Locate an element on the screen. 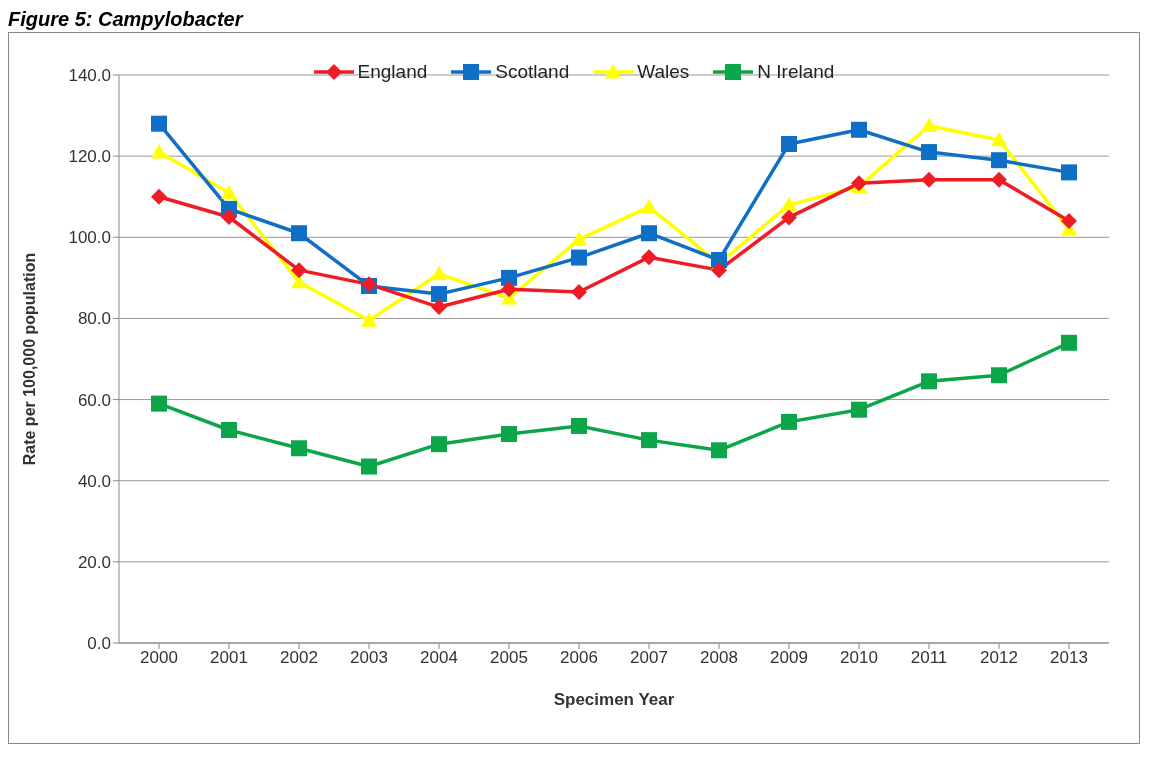  y-tick-label: 0.0 is located at coordinates (99, 644).